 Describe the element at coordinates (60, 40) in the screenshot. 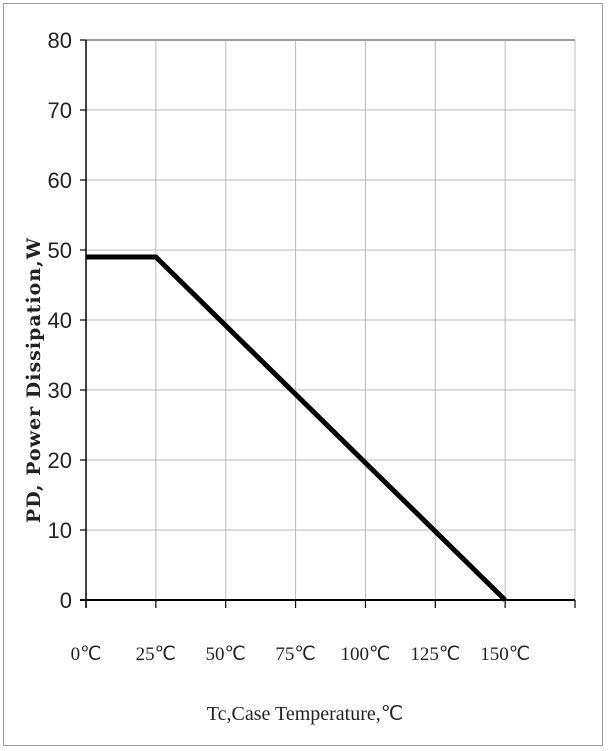

I see `y-tick-label: 80` at that location.